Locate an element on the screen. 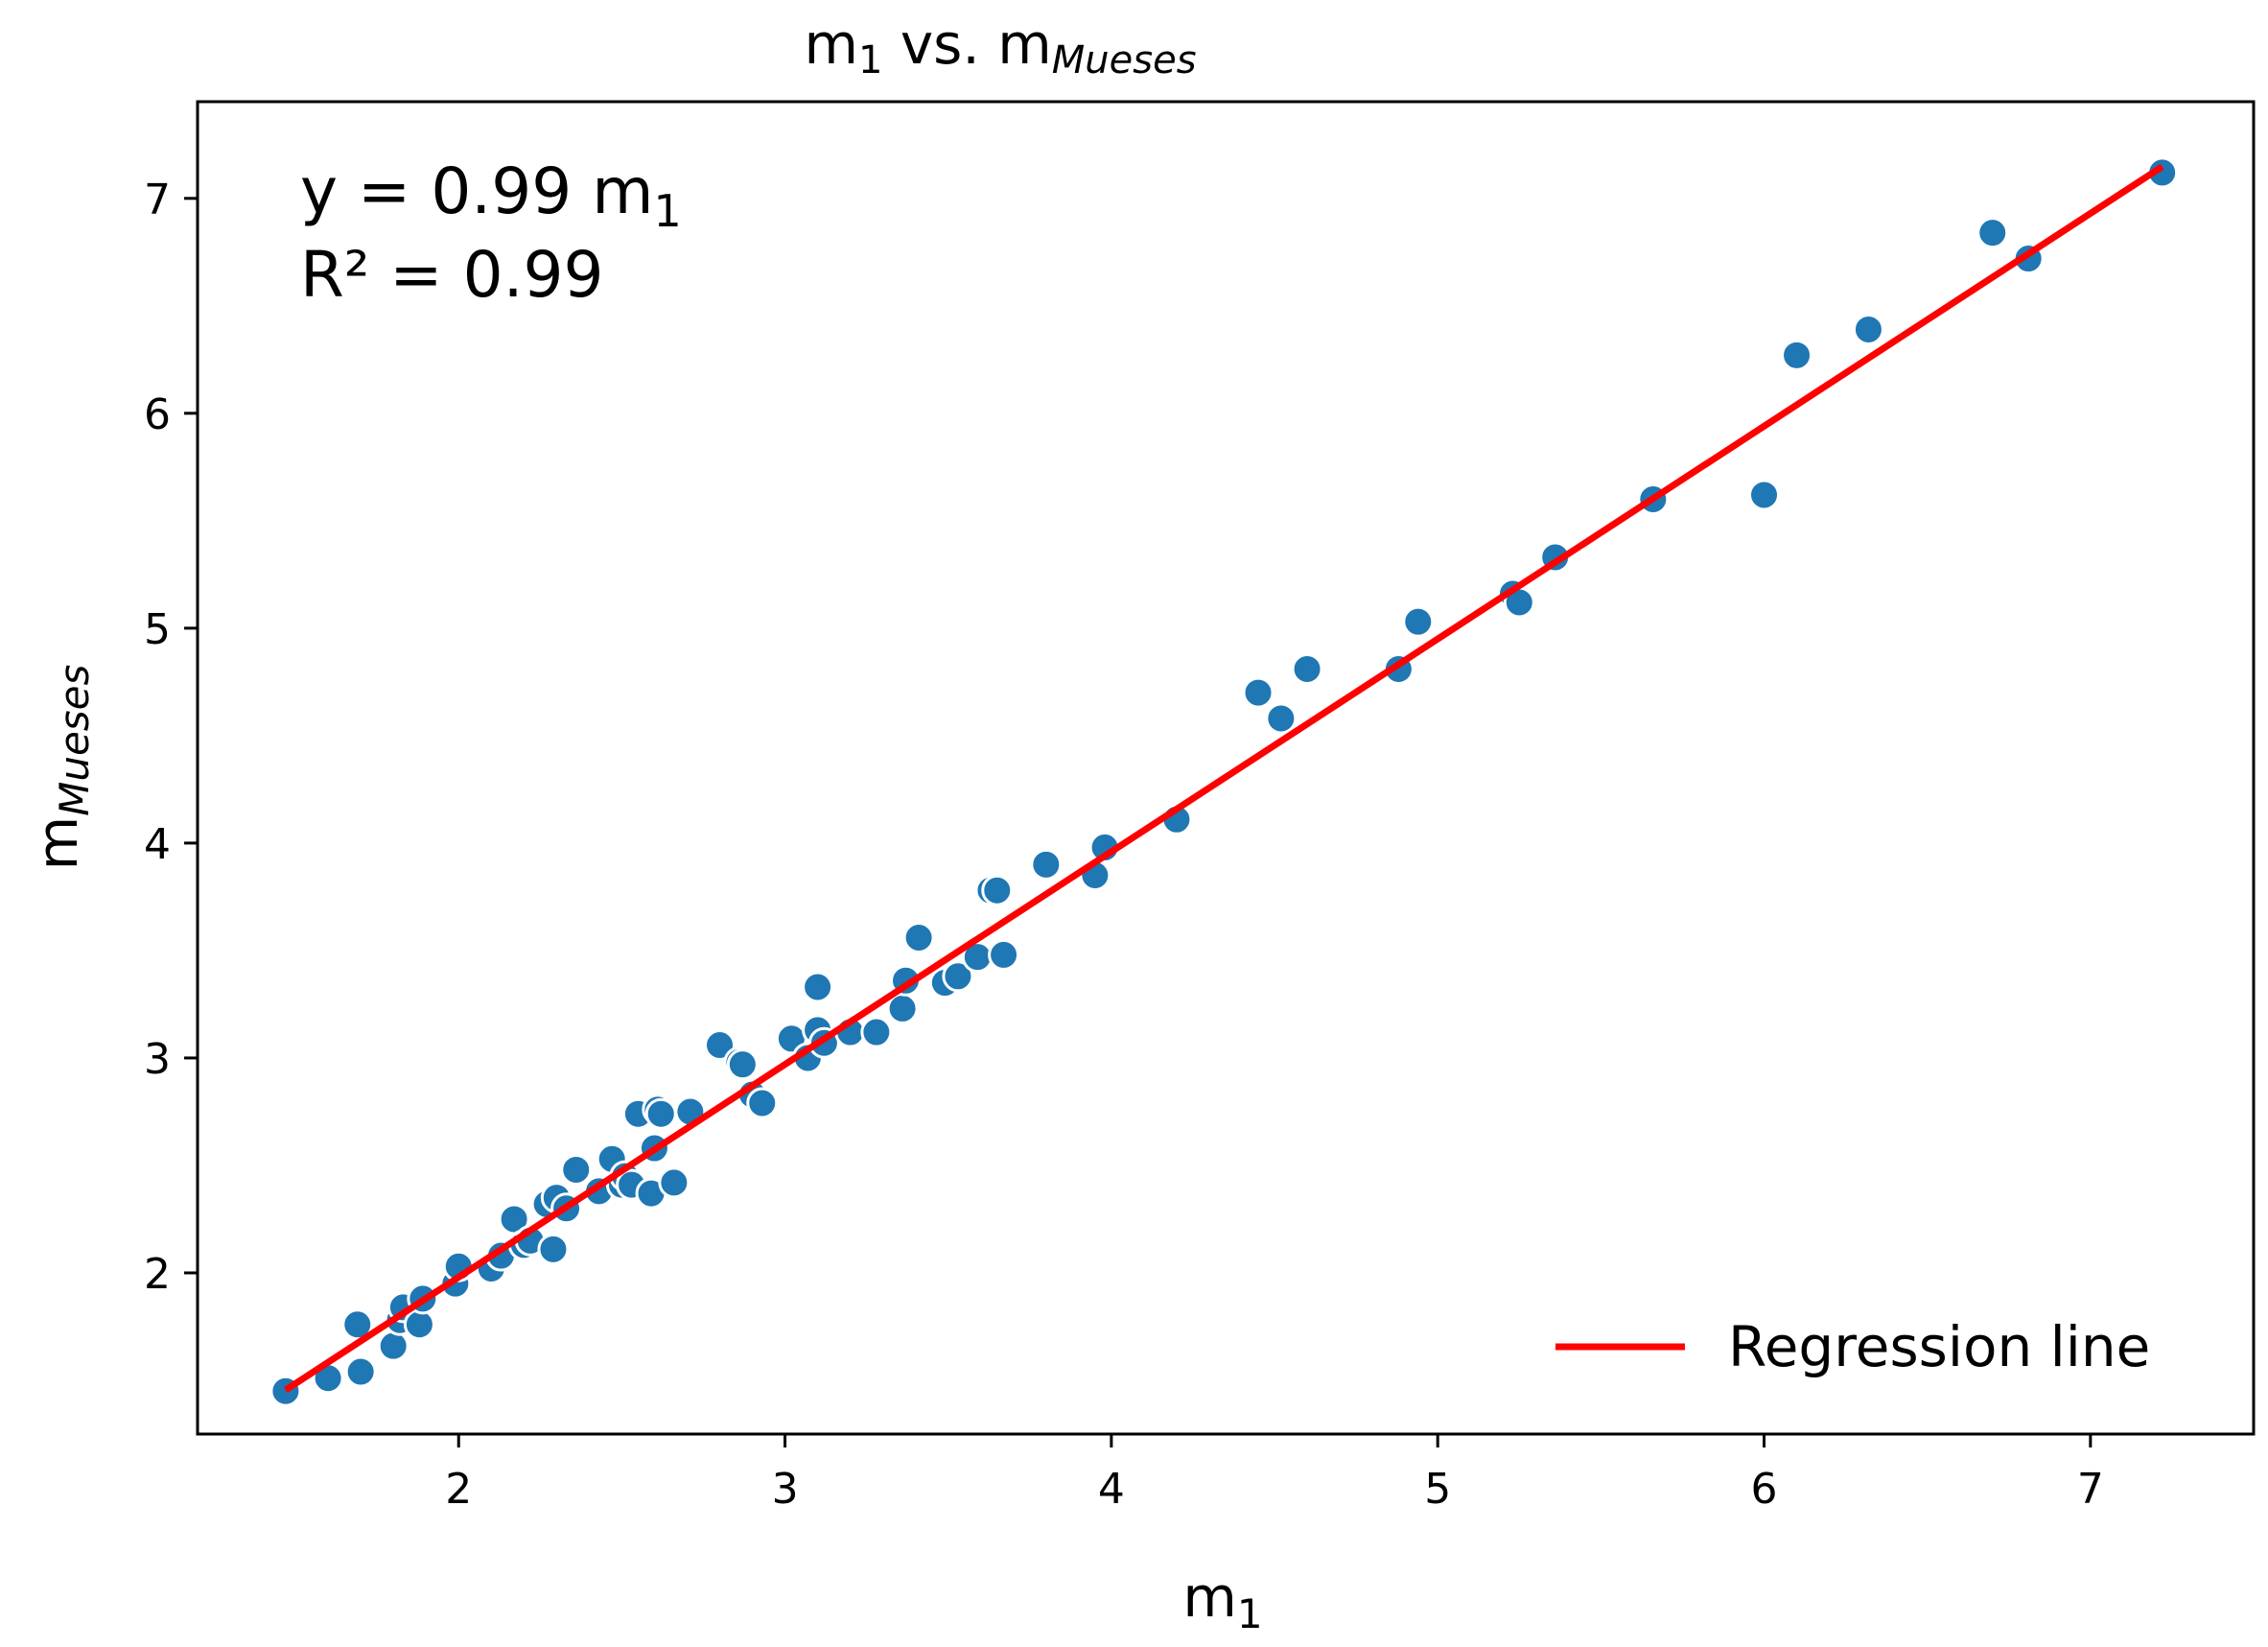 The height and width of the screenshot is (1647, 2268). equation-sub: 1 is located at coordinates (668, 211).